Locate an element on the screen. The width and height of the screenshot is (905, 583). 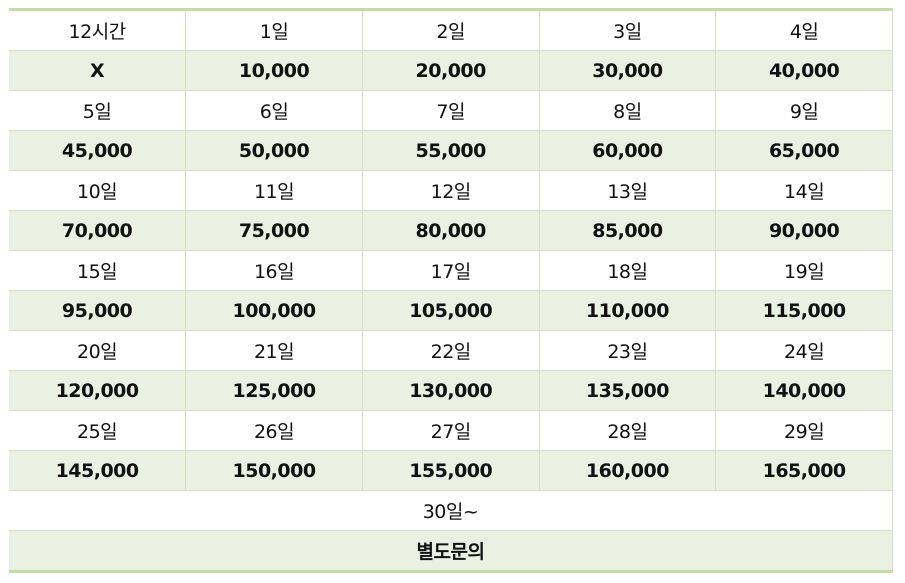
price-cell: 135,000 is located at coordinates (627, 390).